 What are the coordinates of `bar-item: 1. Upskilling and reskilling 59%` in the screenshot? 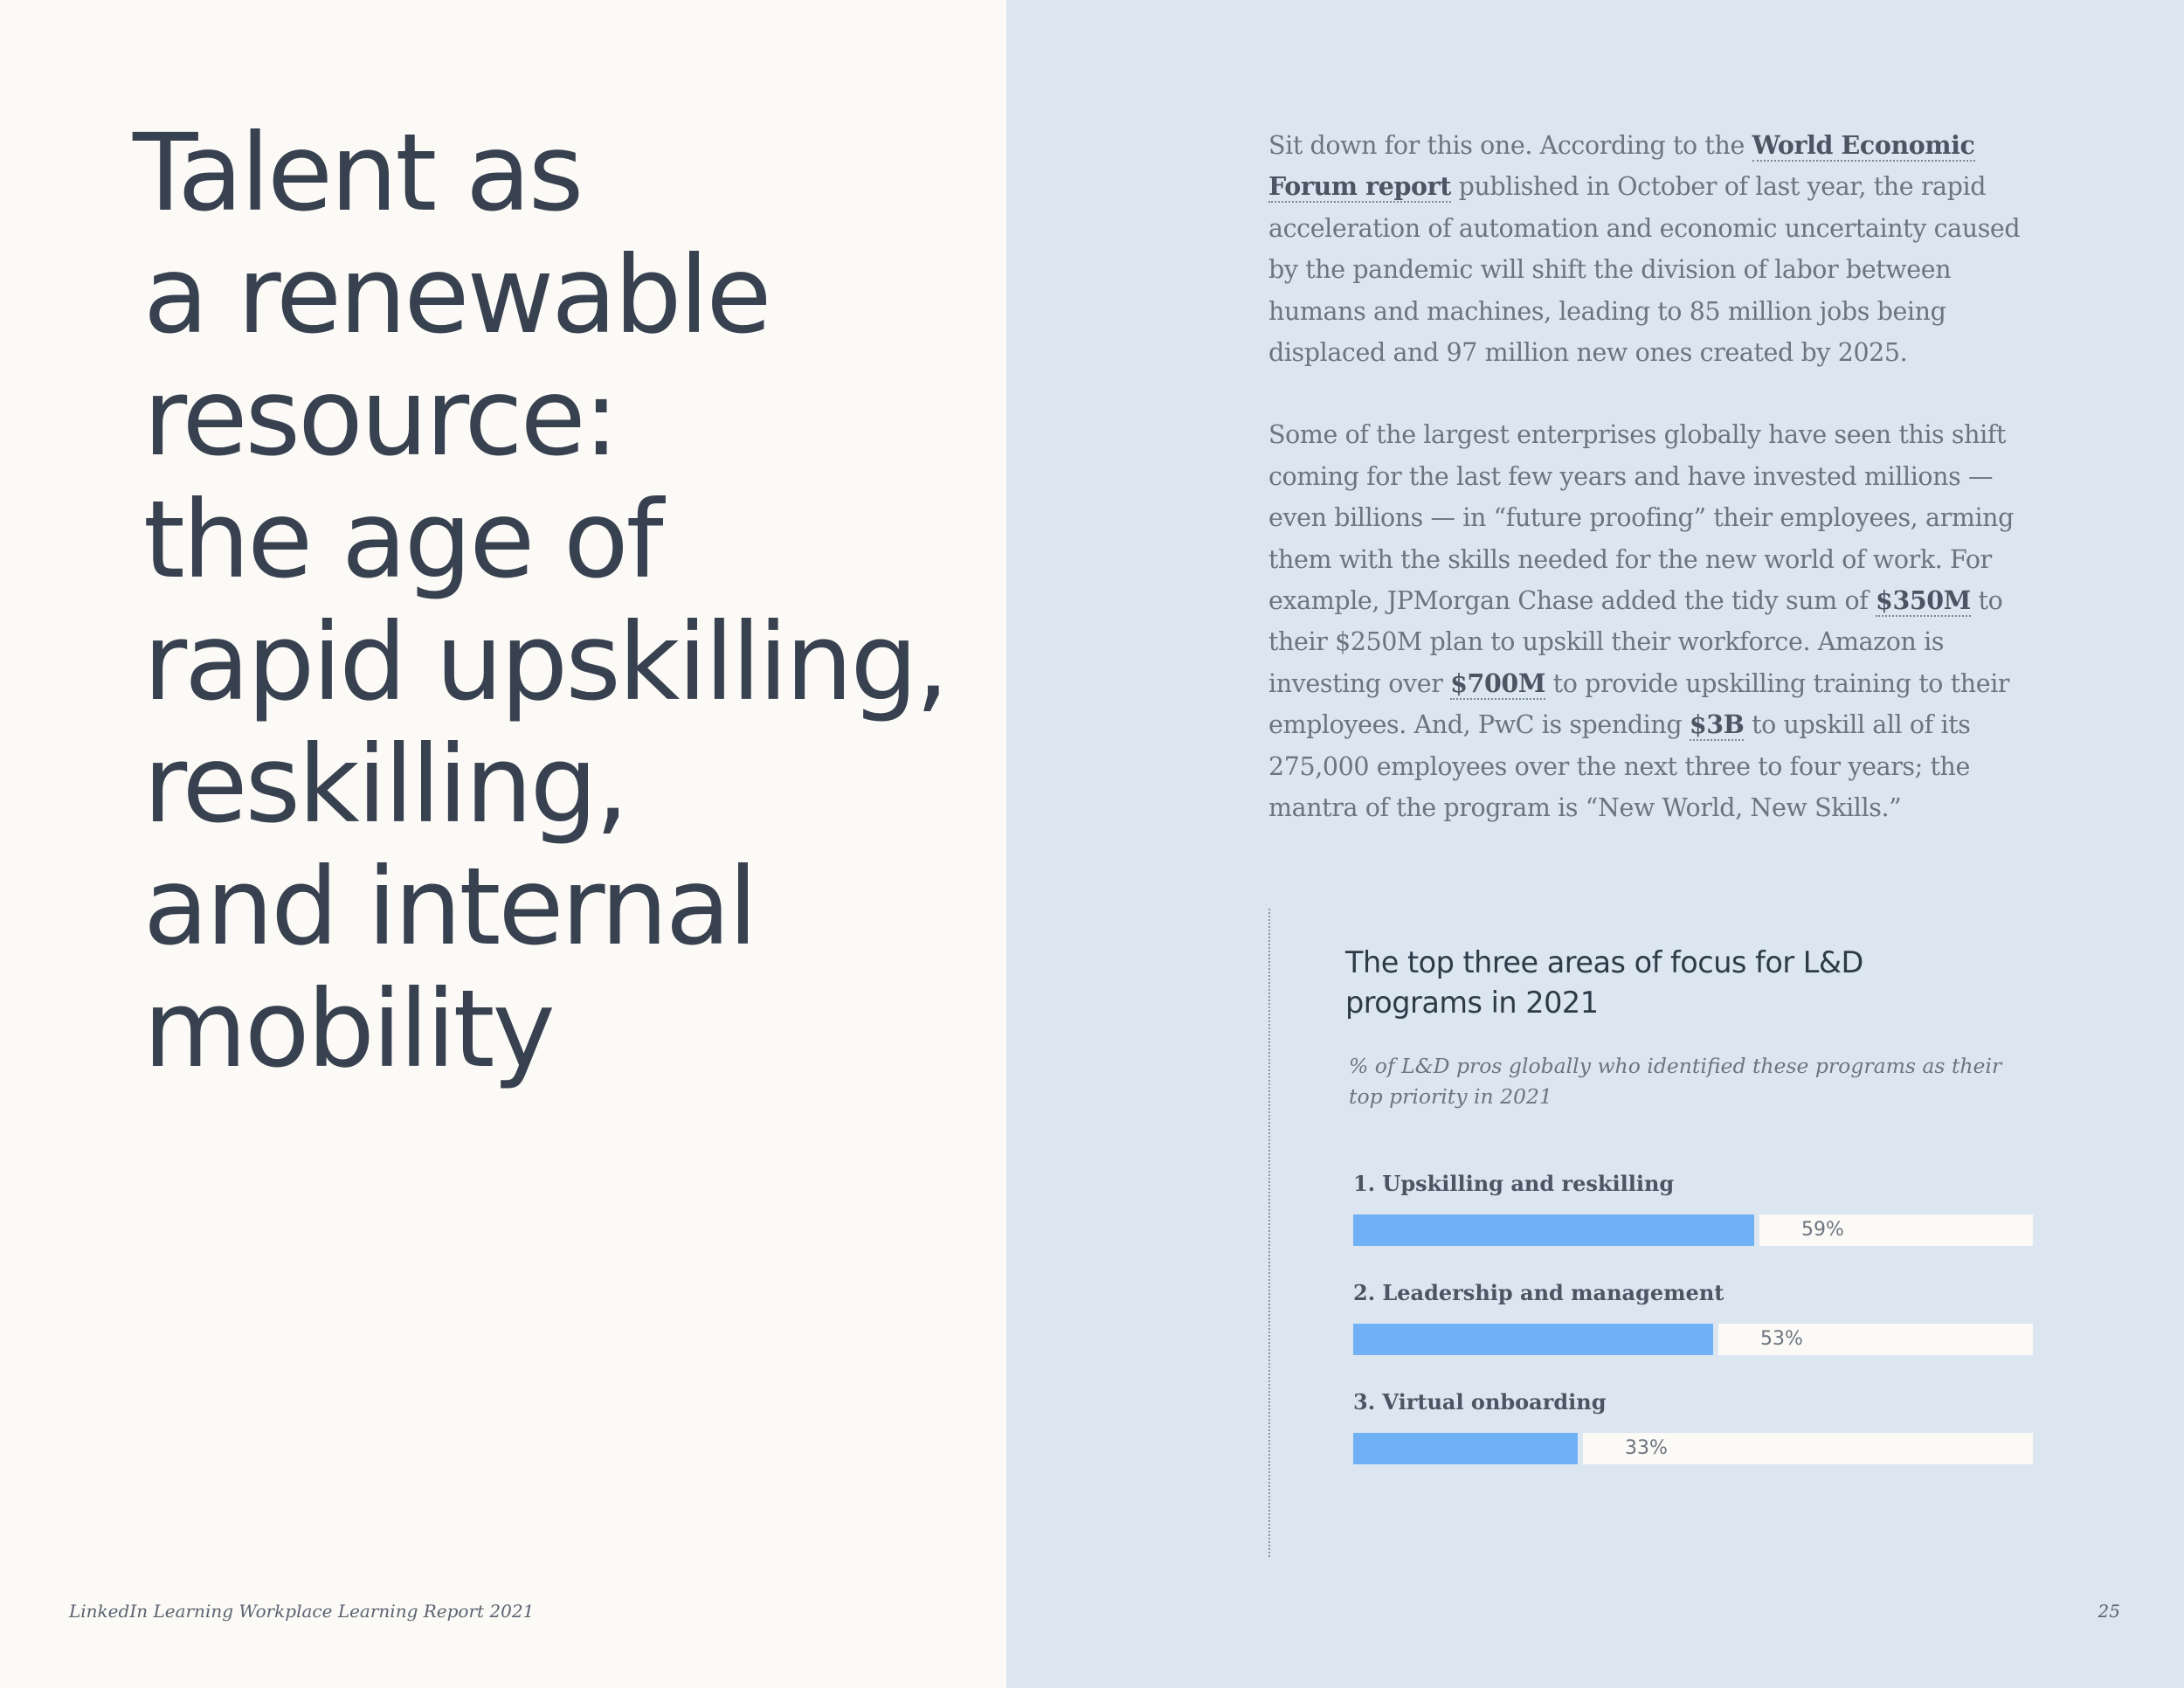 It's located at (1694, 1214).